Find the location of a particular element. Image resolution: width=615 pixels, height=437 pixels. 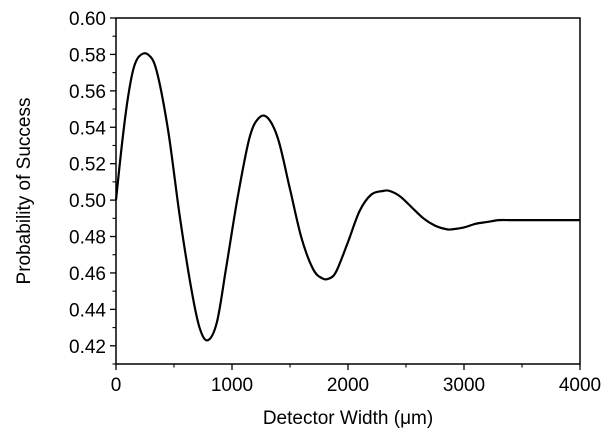

y-tick-label: 0.48 is located at coordinates (87, 238).